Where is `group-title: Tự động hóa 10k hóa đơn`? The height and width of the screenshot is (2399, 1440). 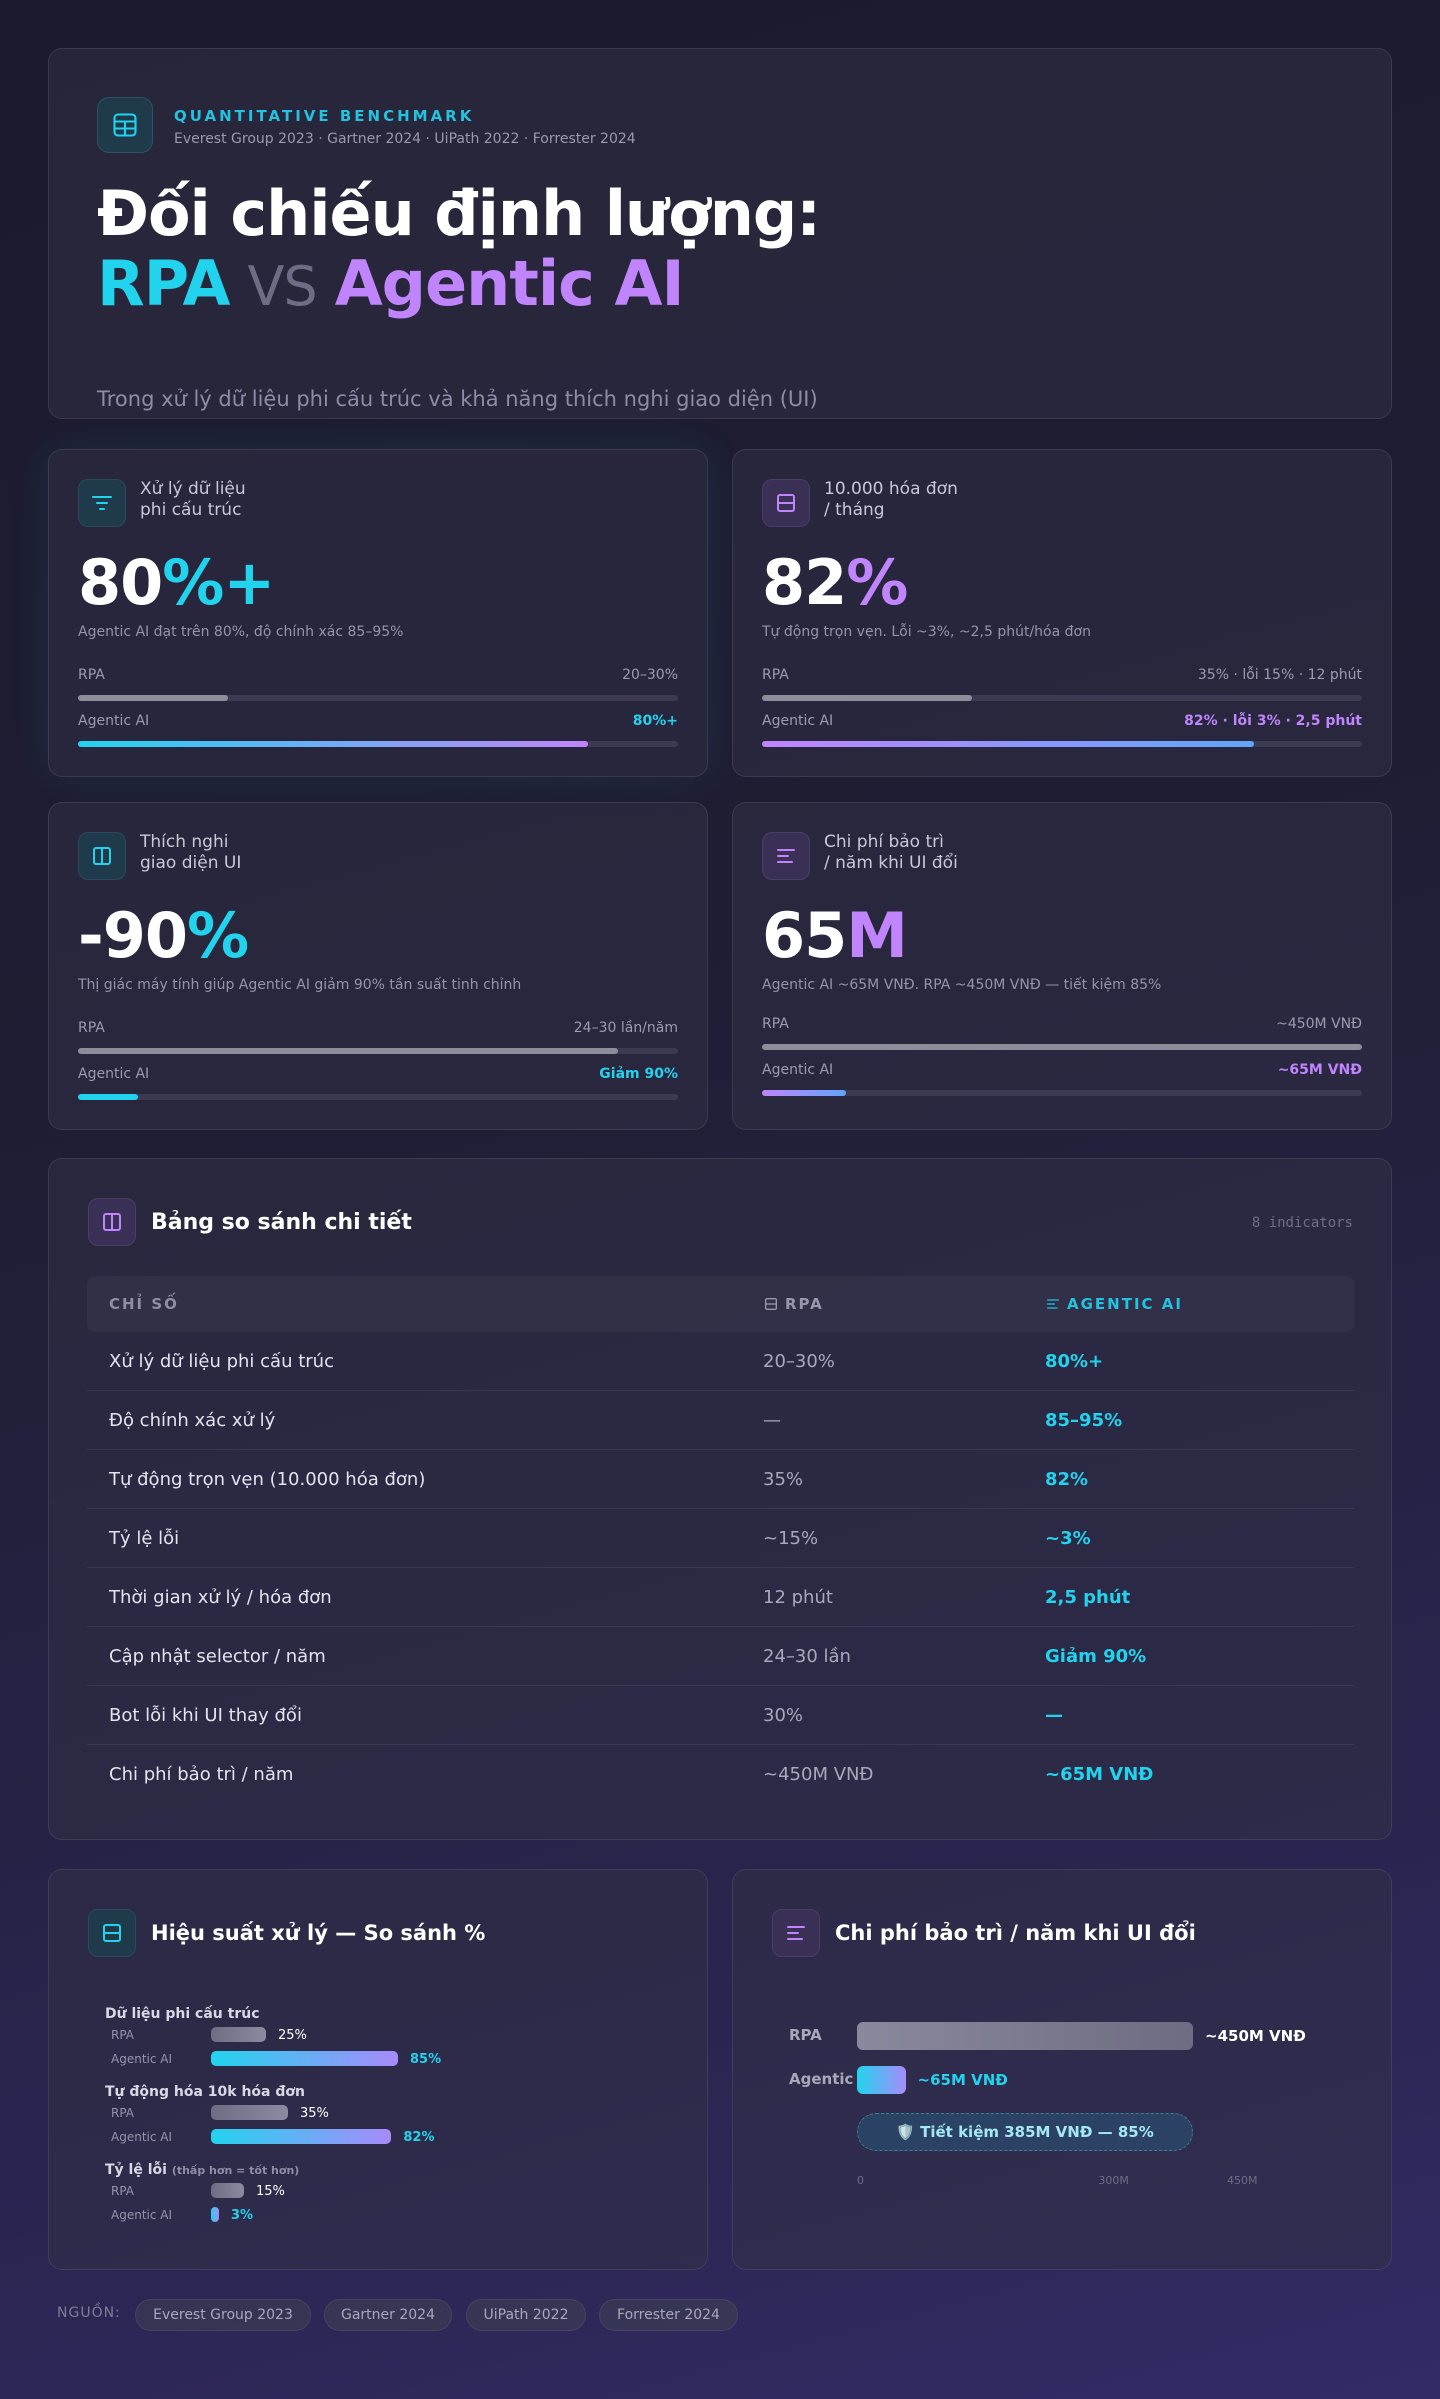 group-title: Tự động hóa 10k hóa đơn is located at coordinates (205, 2092).